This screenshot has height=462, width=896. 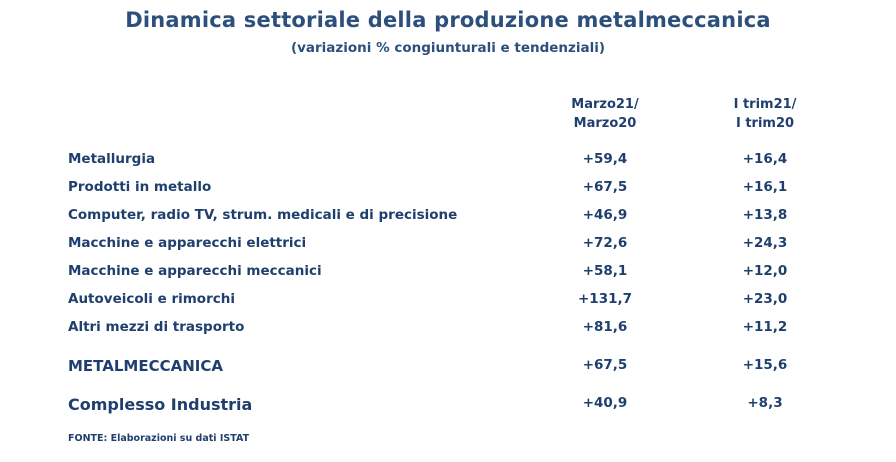 What do you see at coordinates (765, 299) in the screenshot?
I see `row-value-quarterly: +23,0` at bounding box center [765, 299].